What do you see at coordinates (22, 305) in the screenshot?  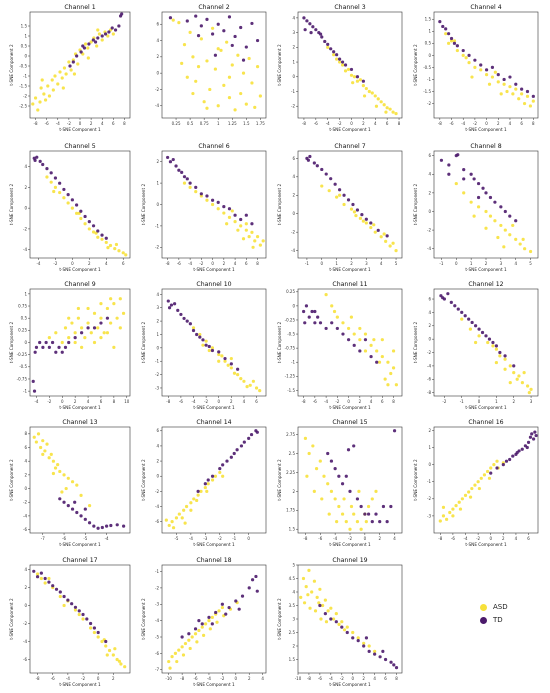 I see `y-tick-label: 0.75` at bounding box center [22, 305].